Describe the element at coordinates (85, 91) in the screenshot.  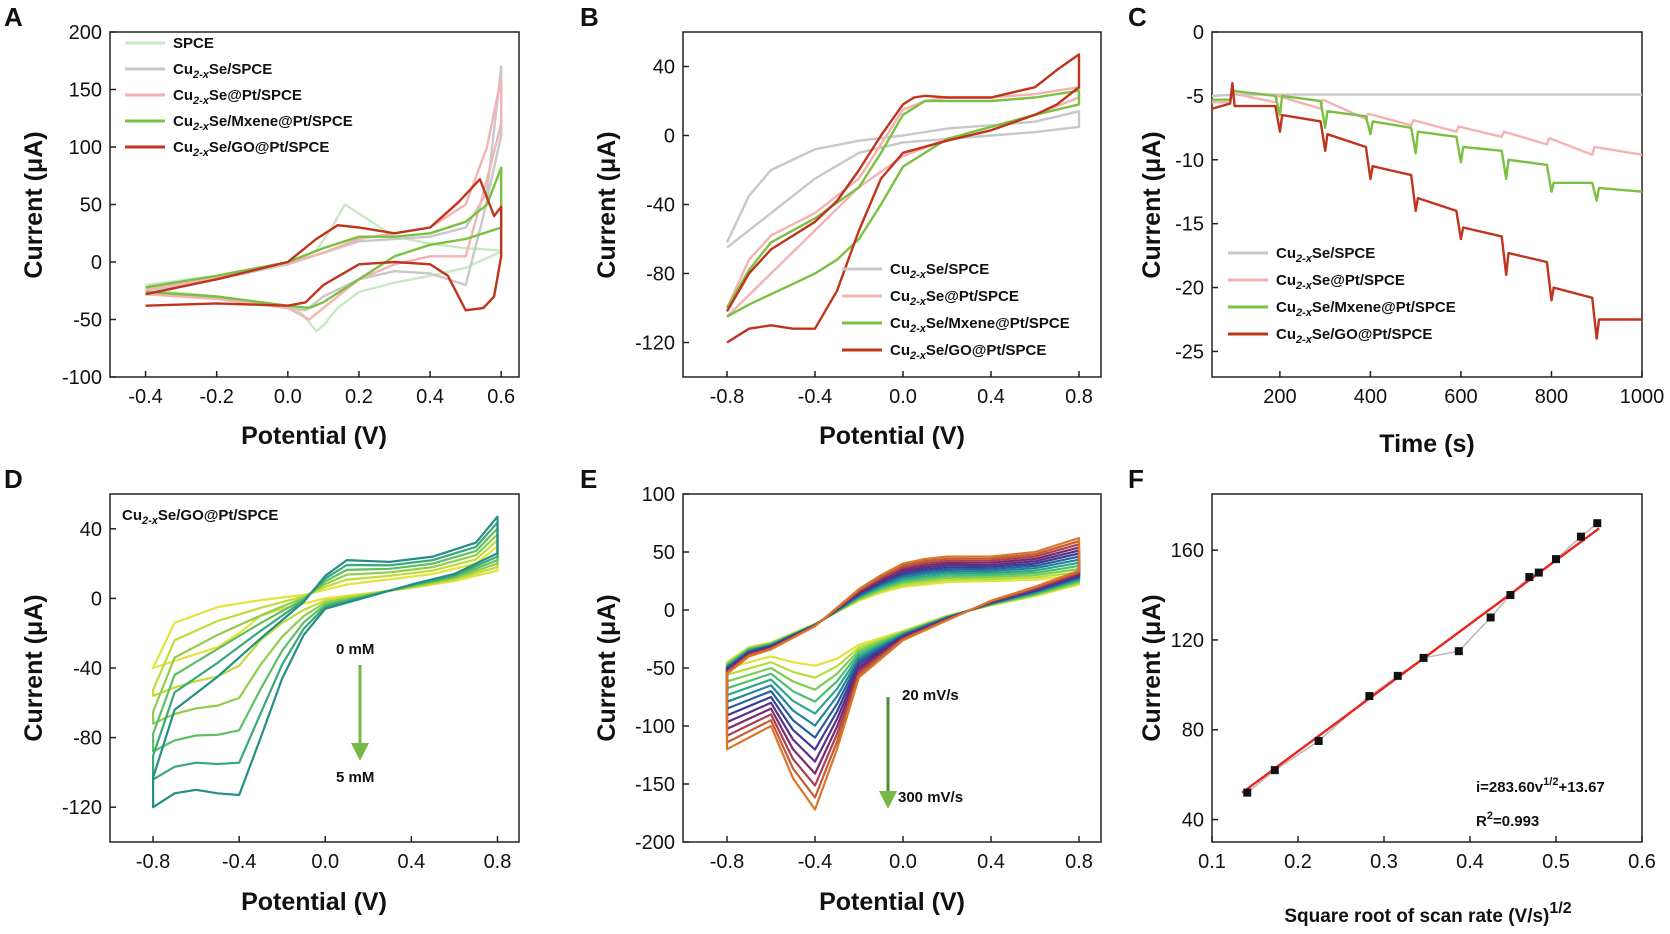
I see `ytick-label: 150` at that location.